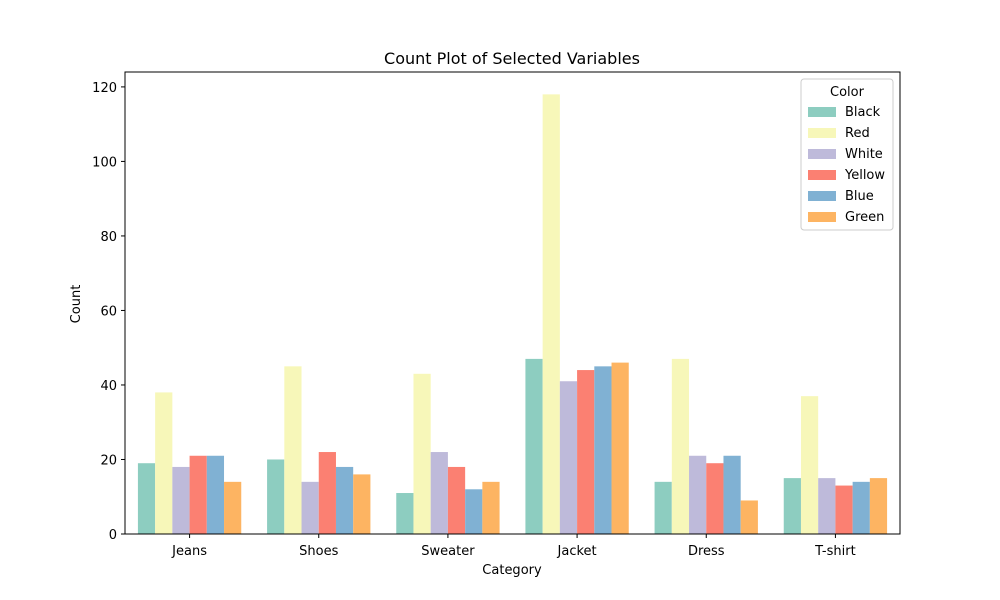 The width and height of the screenshot is (1000, 600). I want to click on bar-white-jacket, so click(568, 457).